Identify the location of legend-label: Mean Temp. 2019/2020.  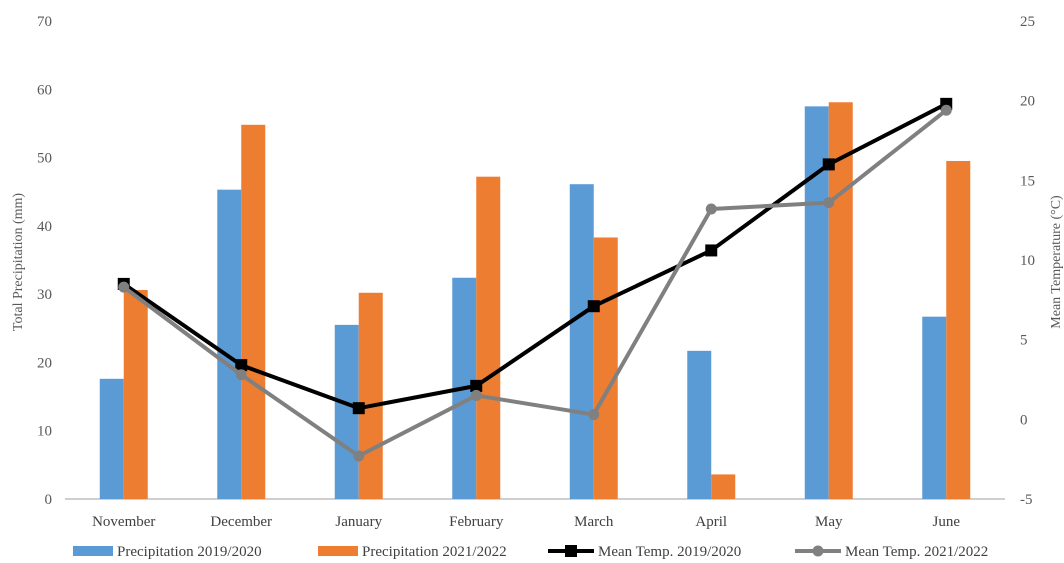
(669, 552).